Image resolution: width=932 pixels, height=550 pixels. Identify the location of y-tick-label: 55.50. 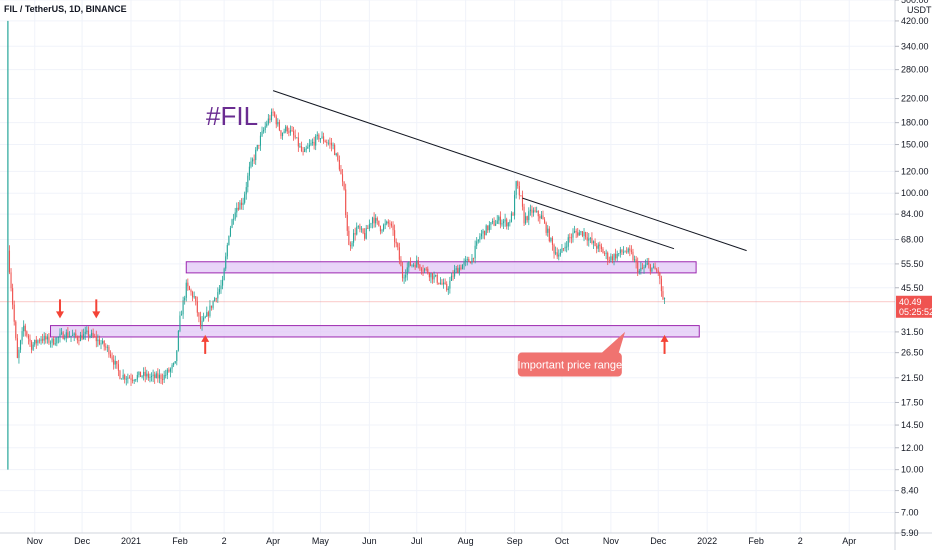
(912, 264).